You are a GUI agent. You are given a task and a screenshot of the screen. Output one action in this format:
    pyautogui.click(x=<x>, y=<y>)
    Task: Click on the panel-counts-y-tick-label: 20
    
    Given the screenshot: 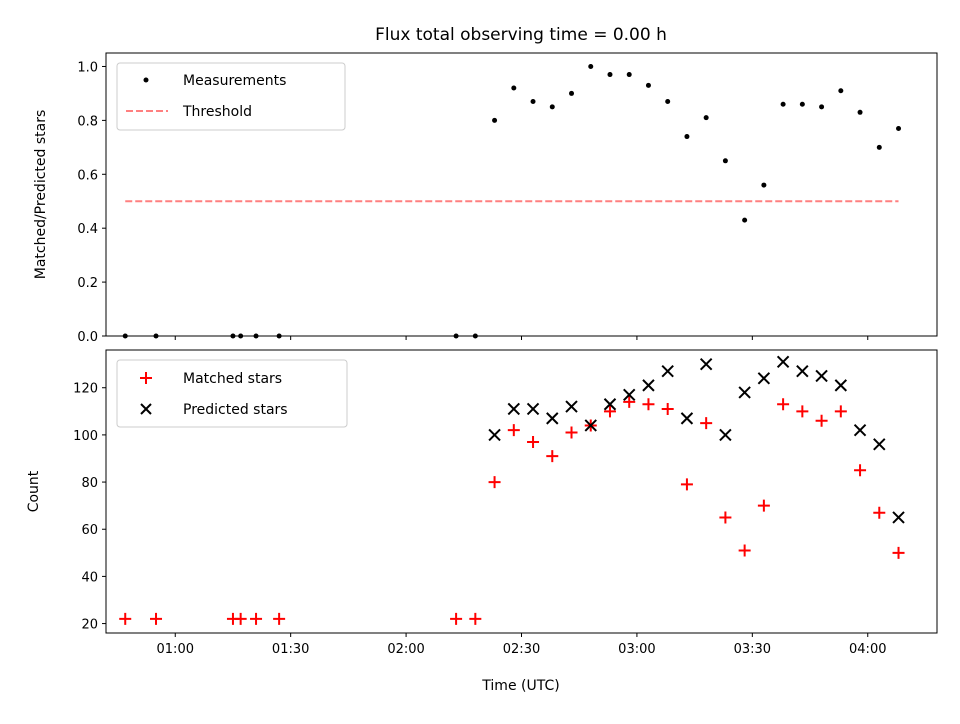 What is the action you would take?
    pyautogui.click(x=89, y=625)
    